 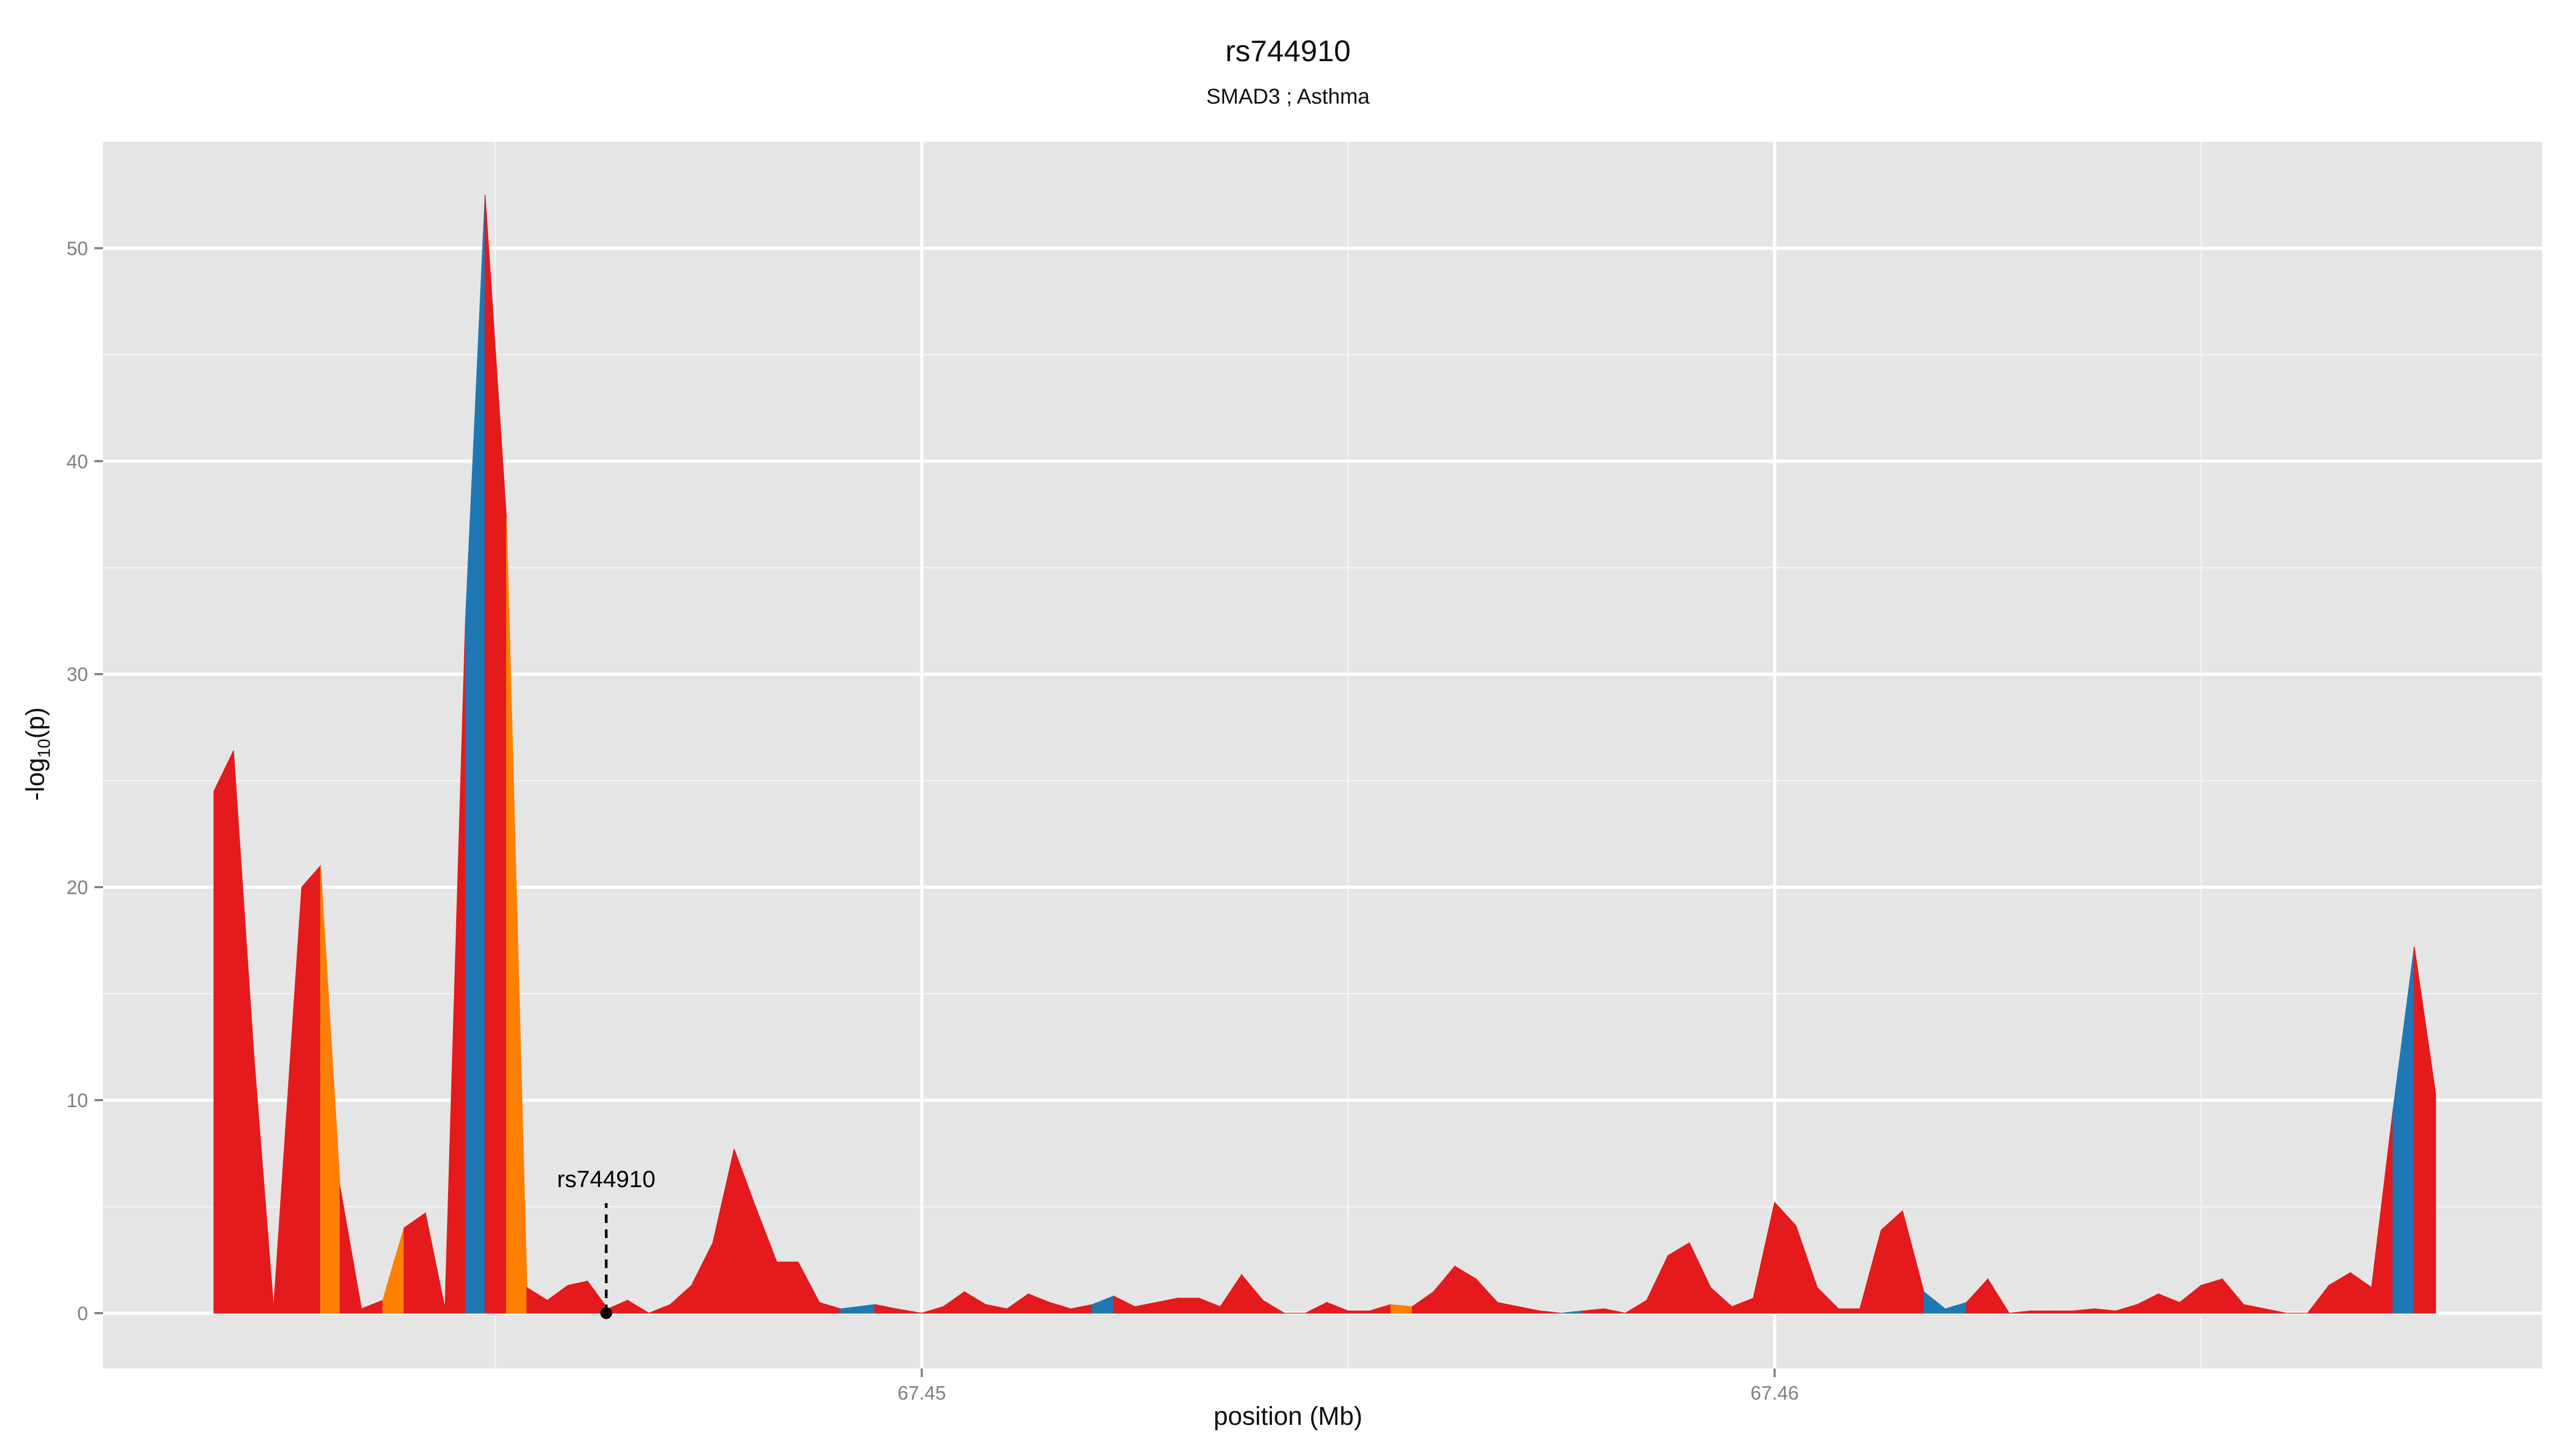 What do you see at coordinates (82, 1313) in the screenshot?
I see `y-tick-label: 0` at bounding box center [82, 1313].